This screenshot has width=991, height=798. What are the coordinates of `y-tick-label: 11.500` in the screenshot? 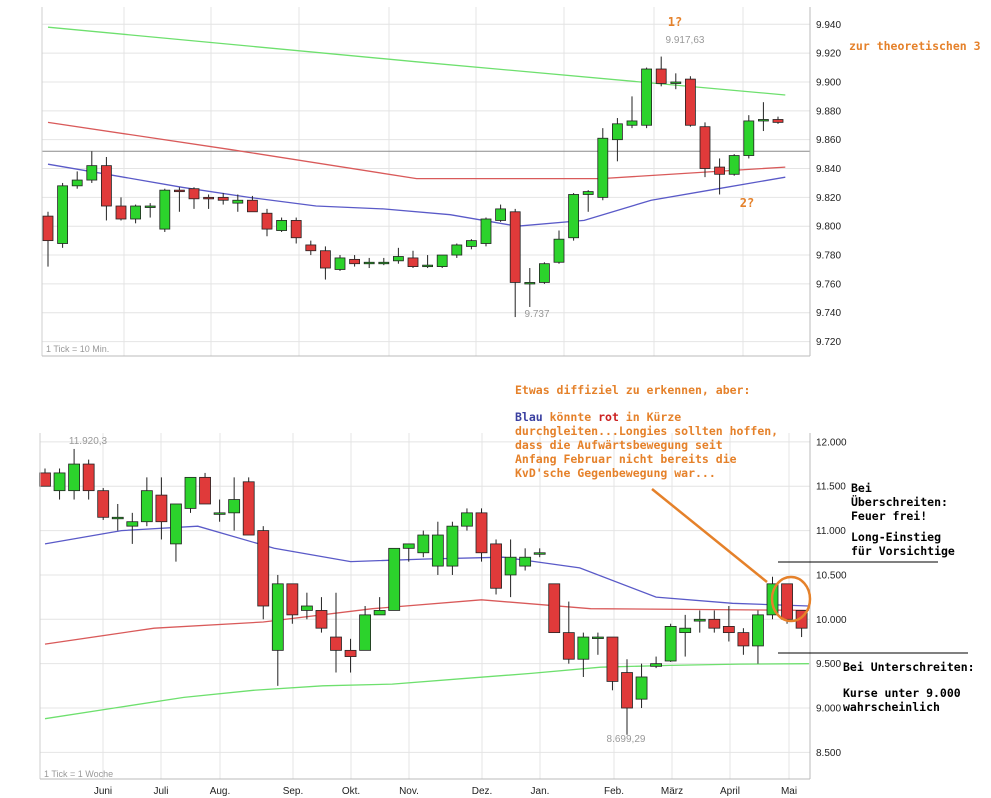 It's located at (831, 487).